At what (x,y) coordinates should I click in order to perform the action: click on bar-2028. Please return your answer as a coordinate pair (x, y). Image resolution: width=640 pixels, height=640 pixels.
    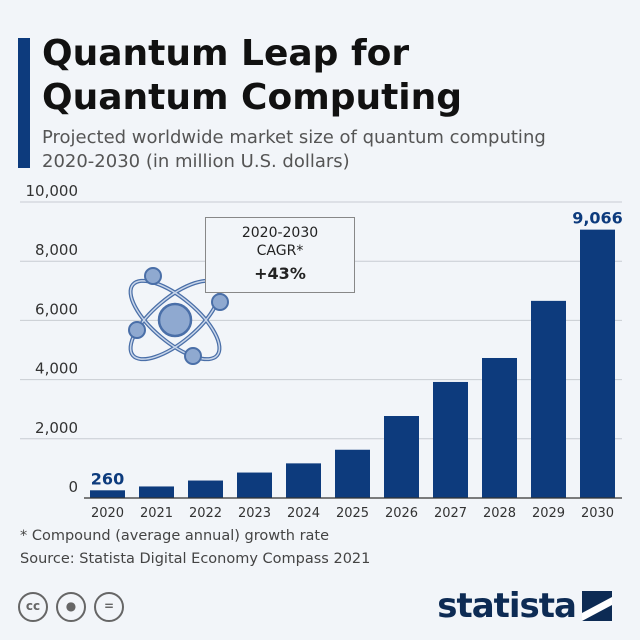
    Looking at the image, I should click on (499, 427).